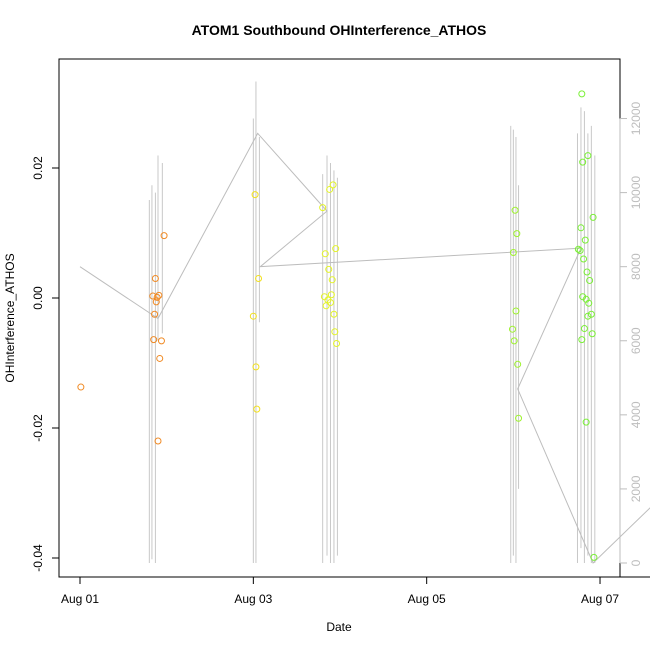  I want to click on x-axis-label: Date, so click(339, 627).